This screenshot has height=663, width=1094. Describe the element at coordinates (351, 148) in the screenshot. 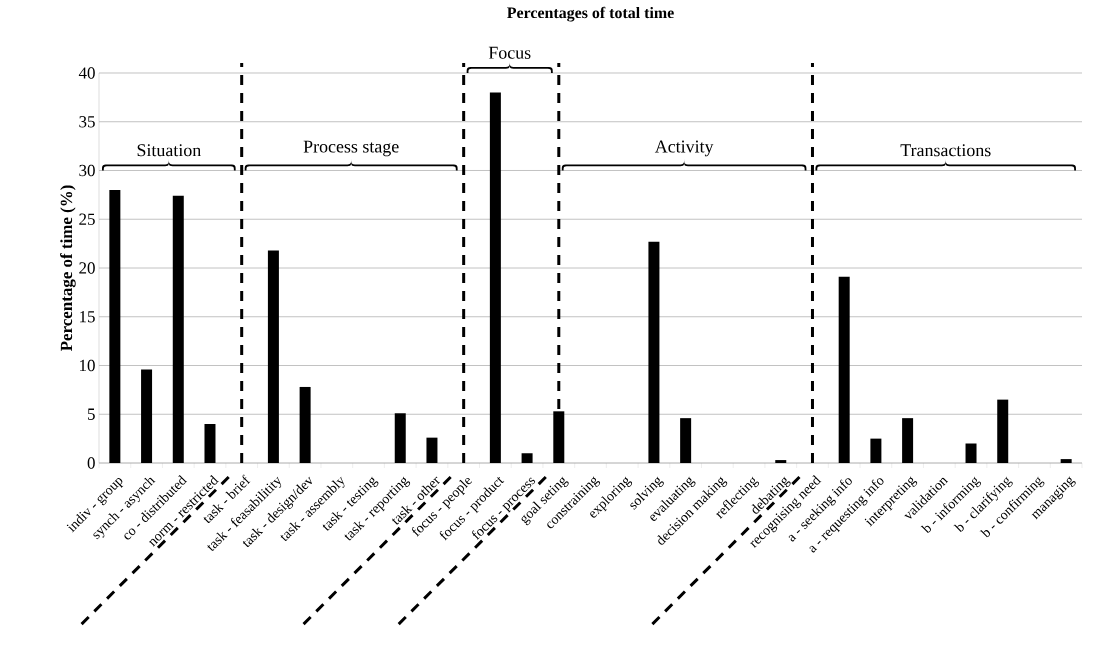

I see `annotation: Process stage` at that location.